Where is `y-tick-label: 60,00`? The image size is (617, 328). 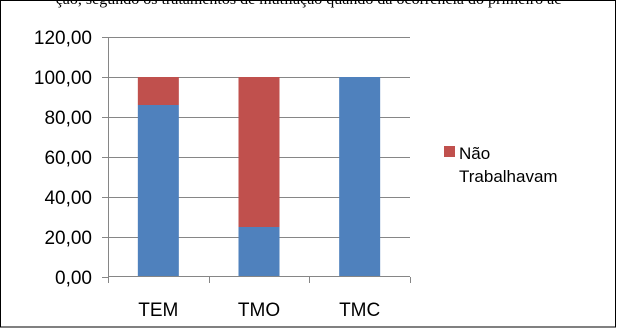 y-tick-label: 60,00 is located at coordinates (68, 158).